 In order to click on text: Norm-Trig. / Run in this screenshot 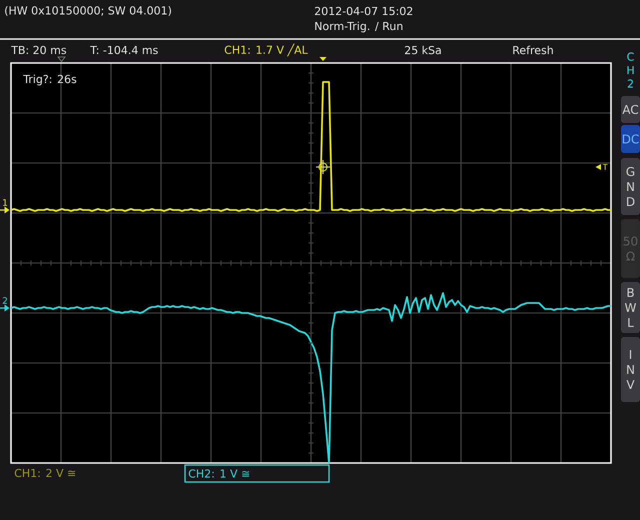, I will do `click(358, 27)`.